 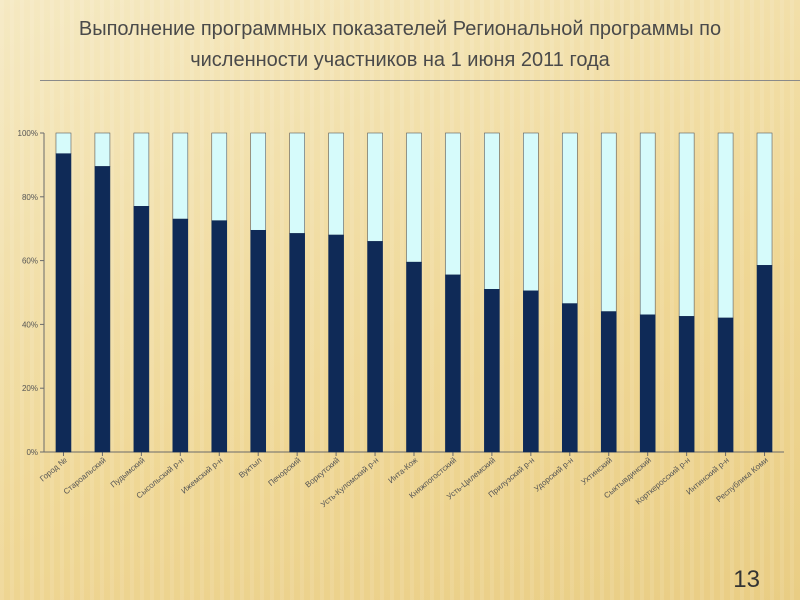 What do you see at coordinates (30, 197) in the screenshot?
I see `y-tick-label: 80%` at bounding box center [30, 197].